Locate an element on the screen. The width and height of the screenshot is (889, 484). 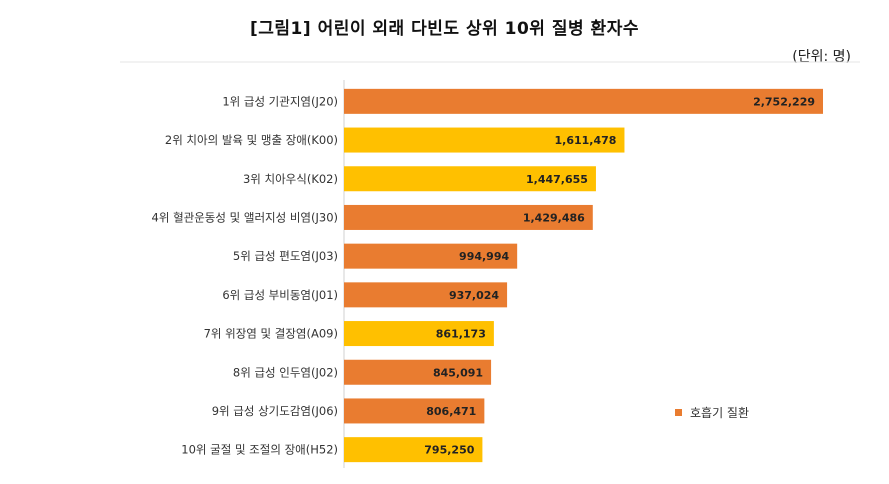
unit-label: (단위: 명) is located at coordinates (821, 57).